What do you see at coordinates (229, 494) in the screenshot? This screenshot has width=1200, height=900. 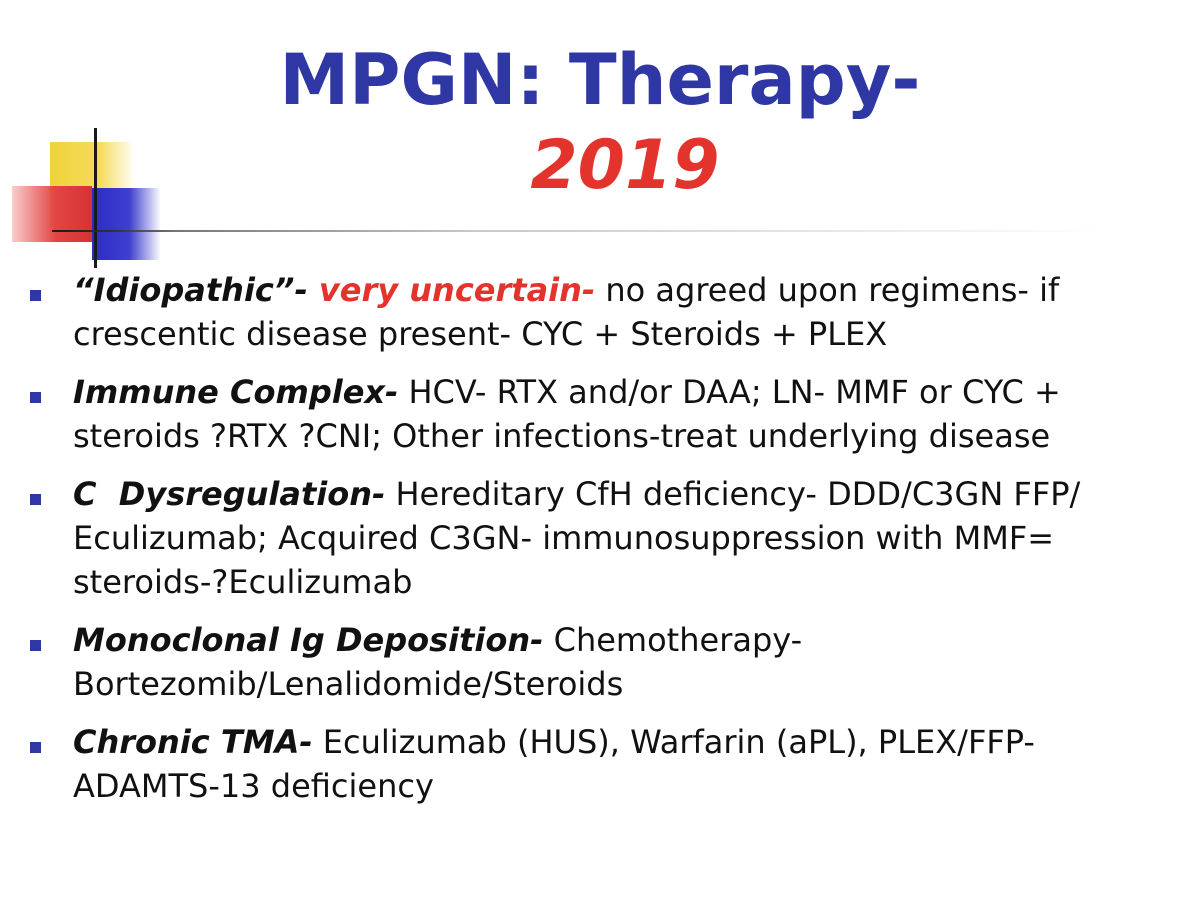 I see `bullet-lead: C Dysregulation-` at bounding box center [229, 494].